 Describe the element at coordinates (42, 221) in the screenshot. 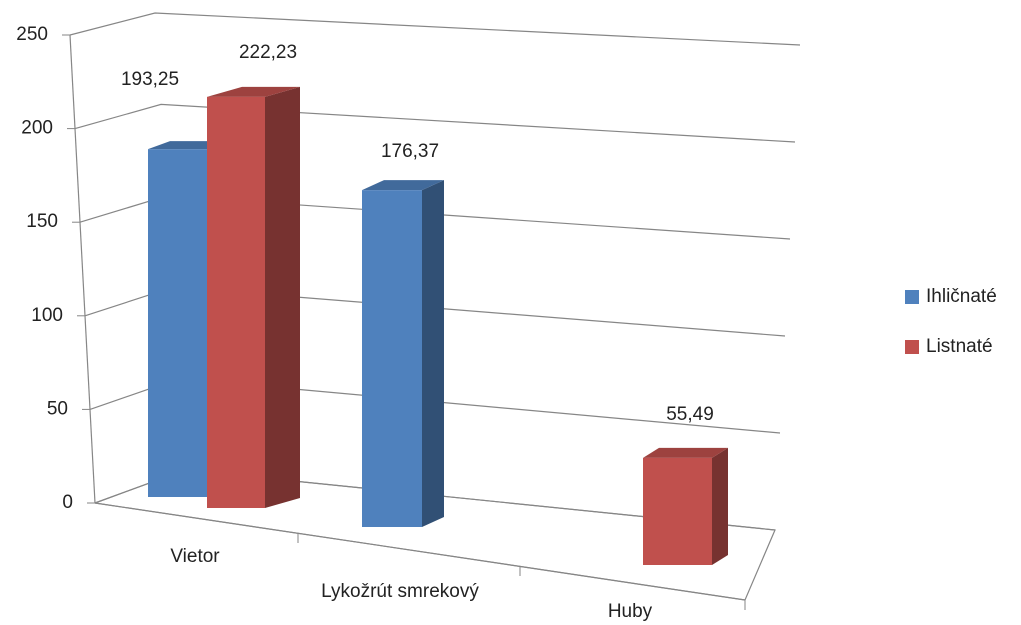

I see `y-tick-label: 150` at that location.